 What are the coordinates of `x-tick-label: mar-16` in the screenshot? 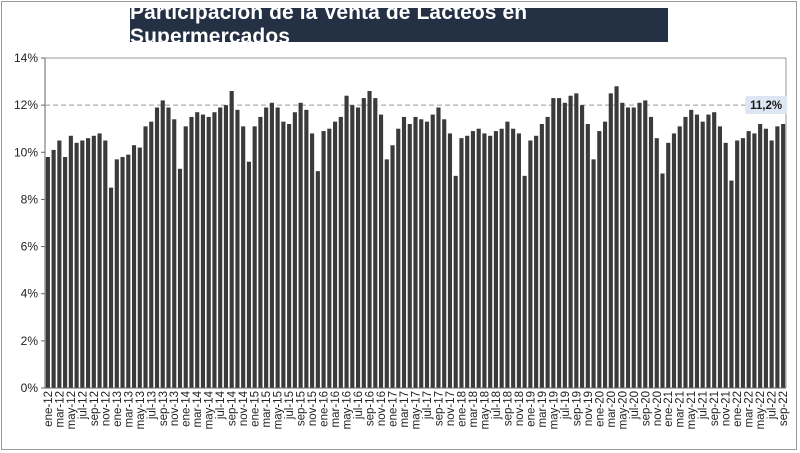 It's located at (336, 409).